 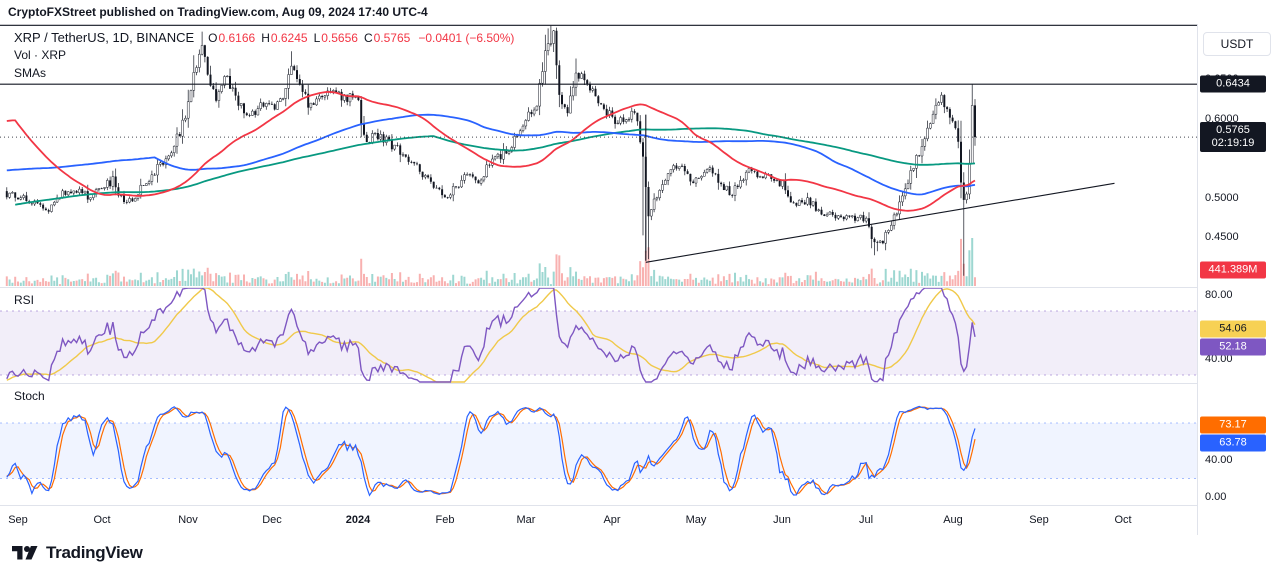 What do you see at coordinates (104, 37) in the screenshot?
I see `symbol-title: XRP / TetherUS, 1D, BINANCE` at bounding box center [104, 37].